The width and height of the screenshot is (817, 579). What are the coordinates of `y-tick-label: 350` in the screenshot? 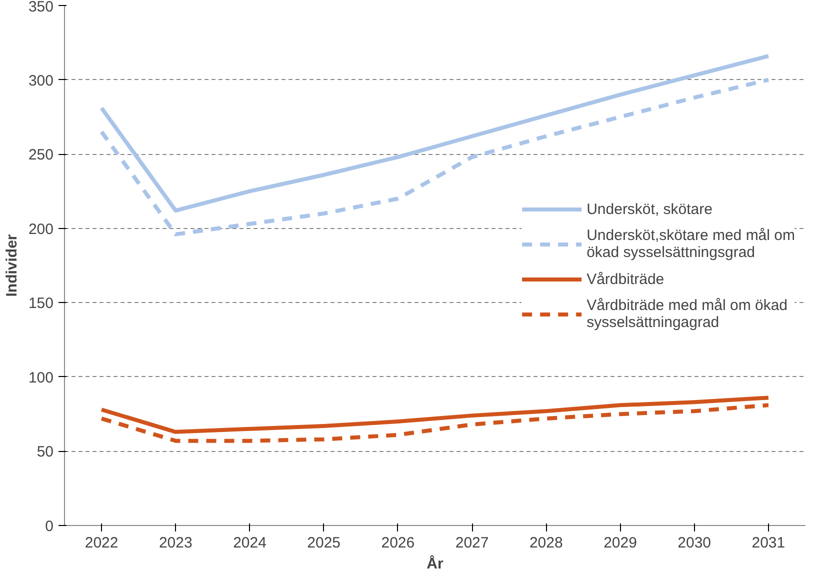 It's located at (41, 8).